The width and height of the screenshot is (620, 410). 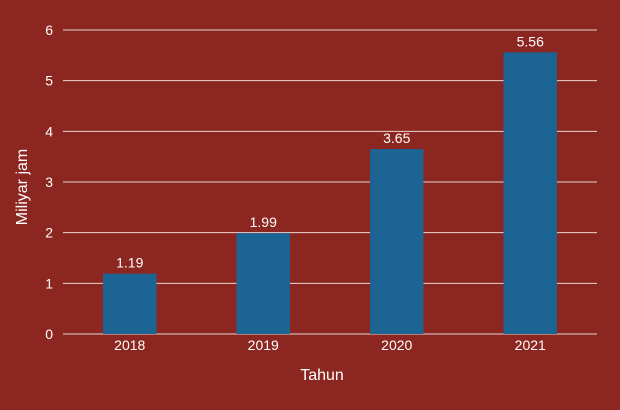 What do you see at coordinates (49, 131) in the screenshot?
I see `y-tick-label: 4` at bounding box center [49, 131].